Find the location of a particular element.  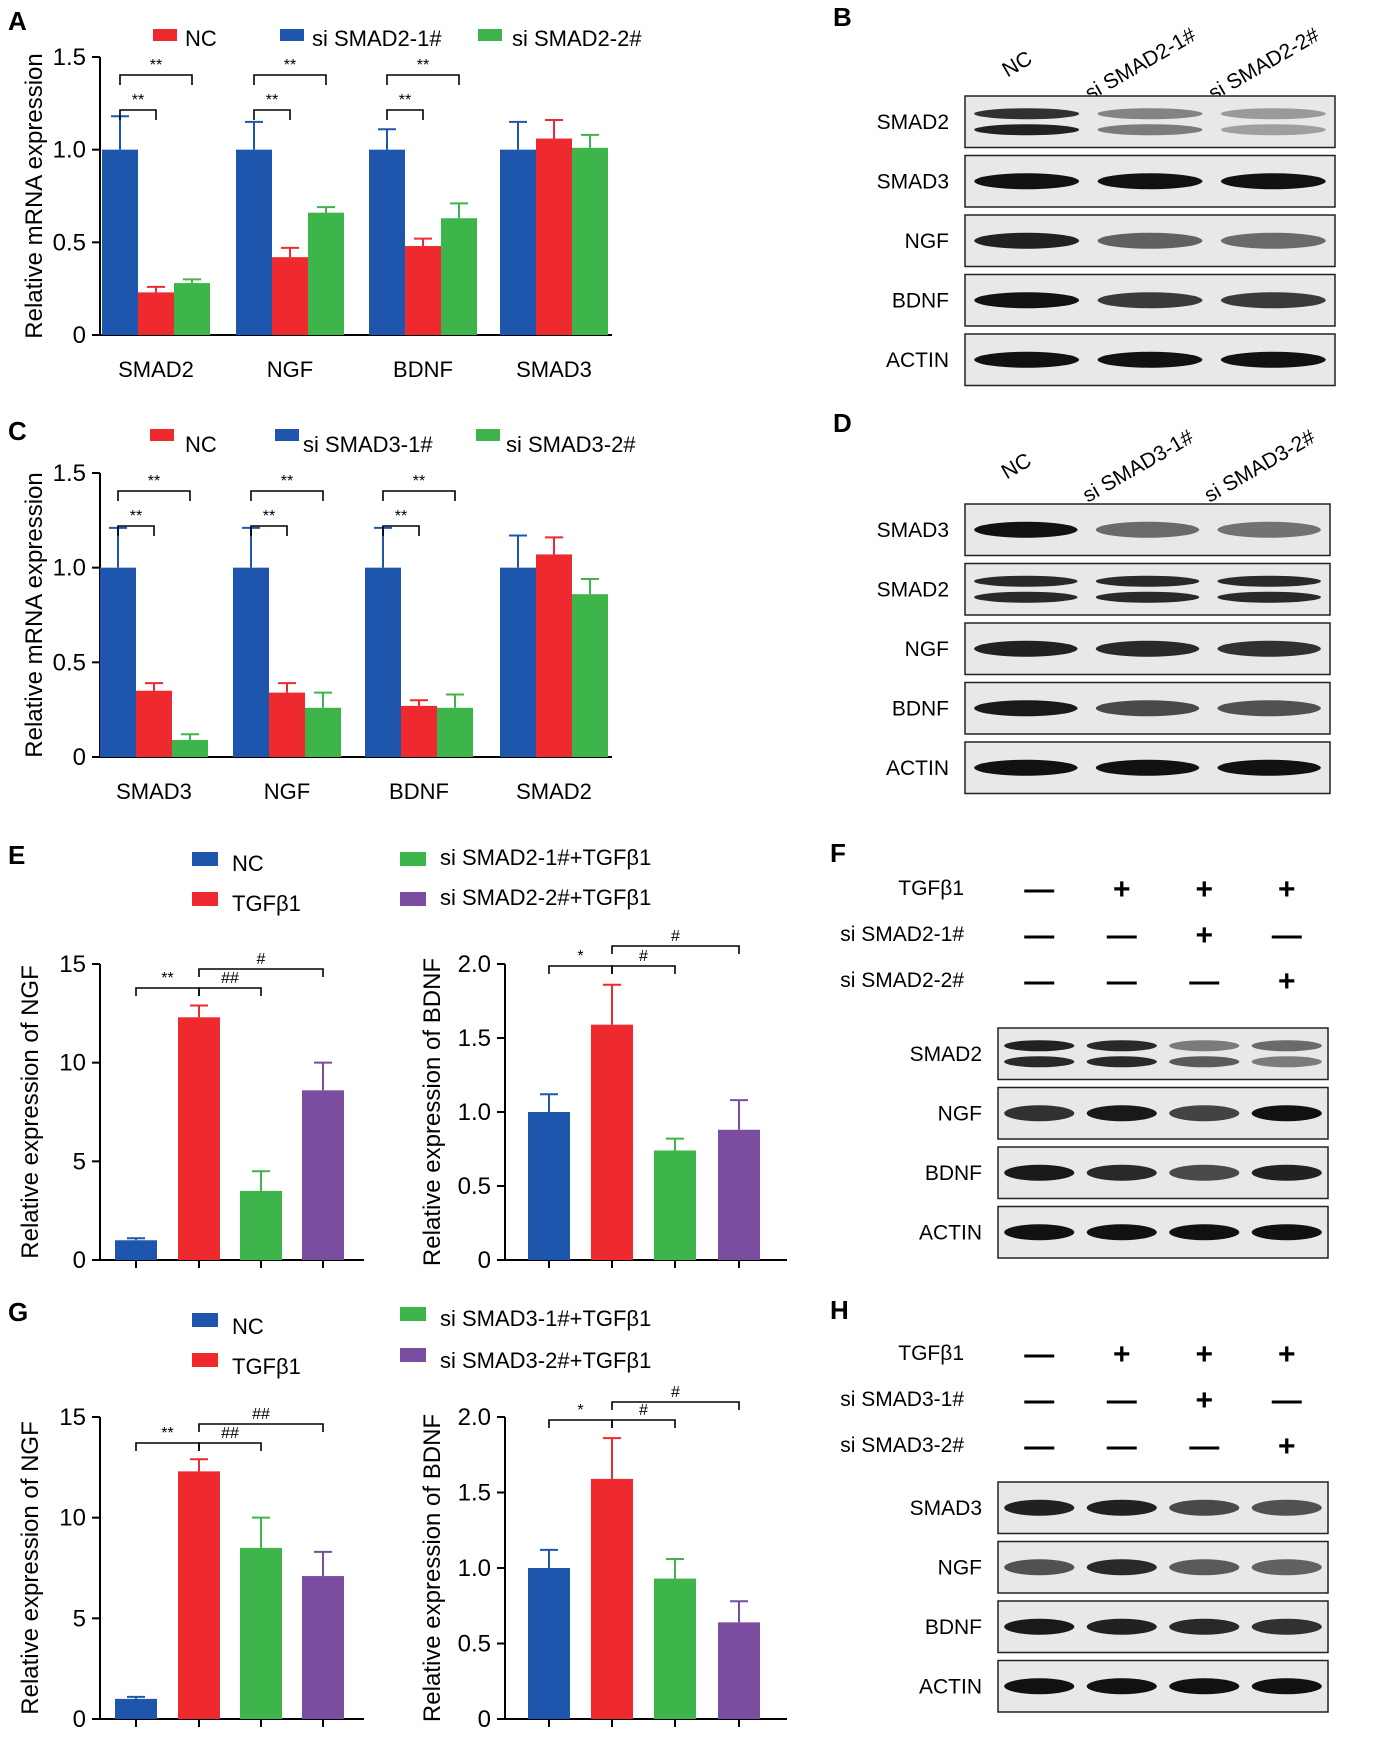

category-label: SMAD3 is located at coordinates (154, 791).